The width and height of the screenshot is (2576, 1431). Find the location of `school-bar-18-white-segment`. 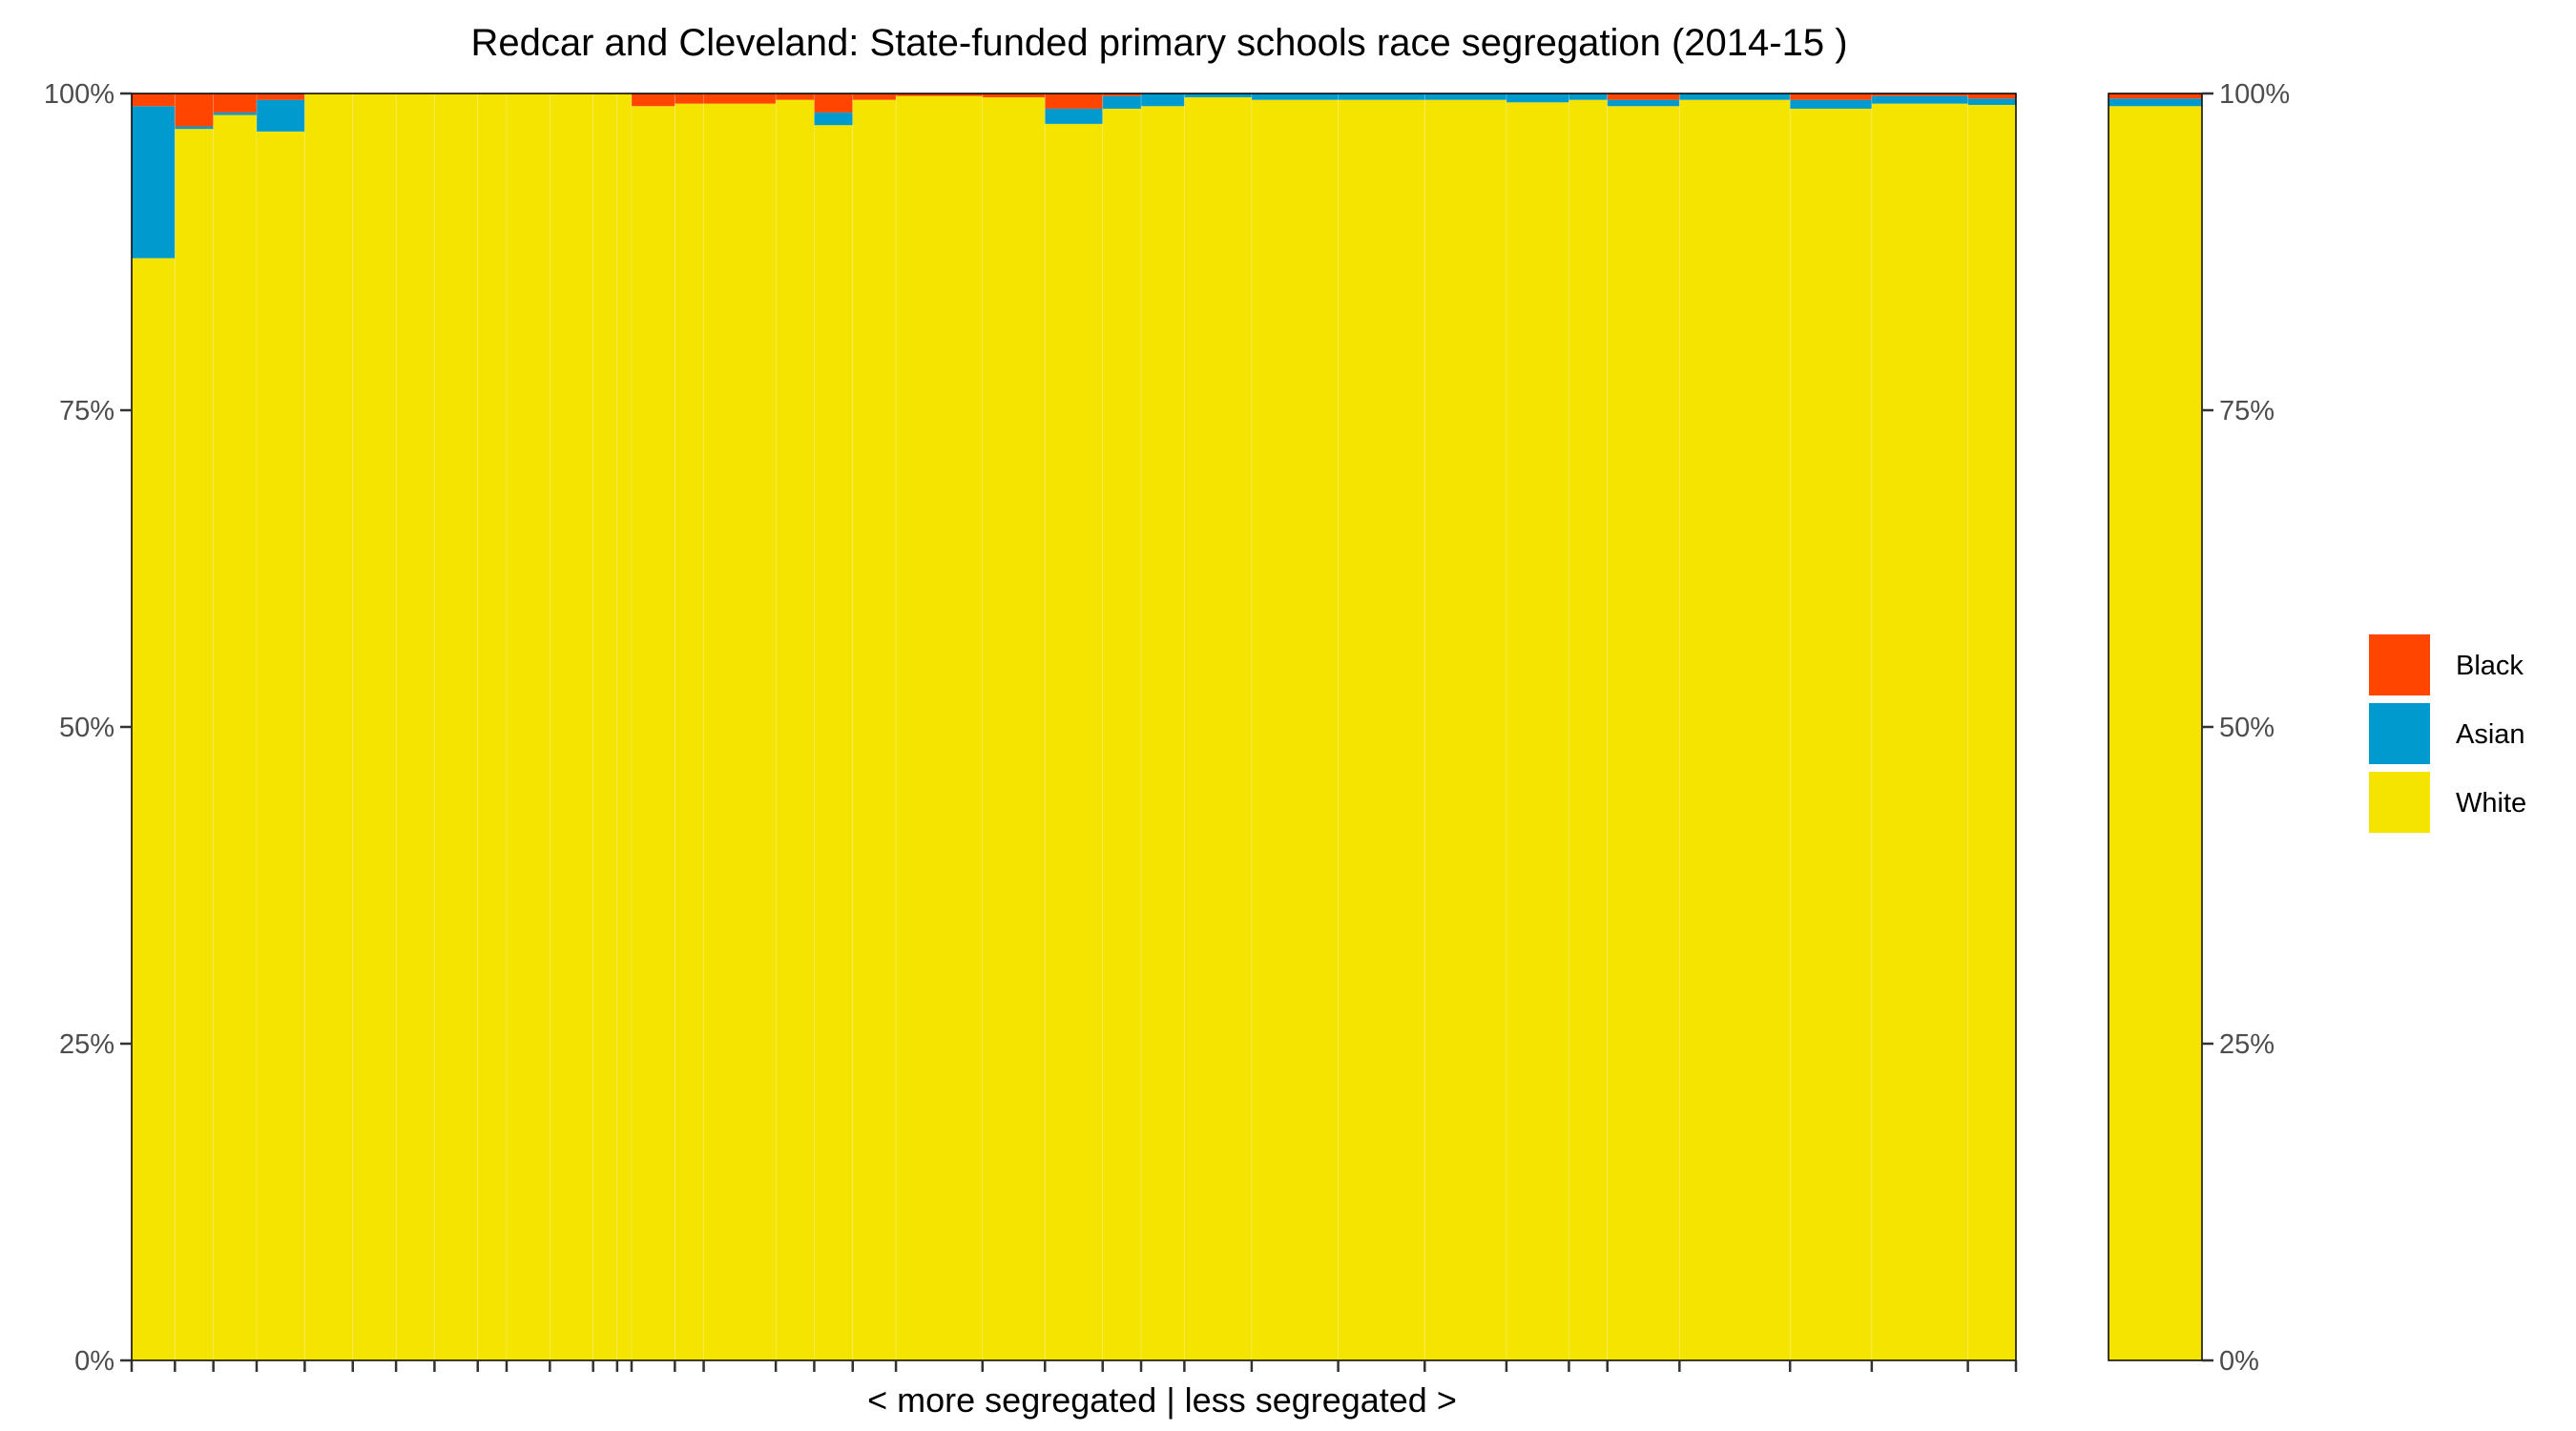

school-bar-18-white-segment is located at coordinates (833, 743).